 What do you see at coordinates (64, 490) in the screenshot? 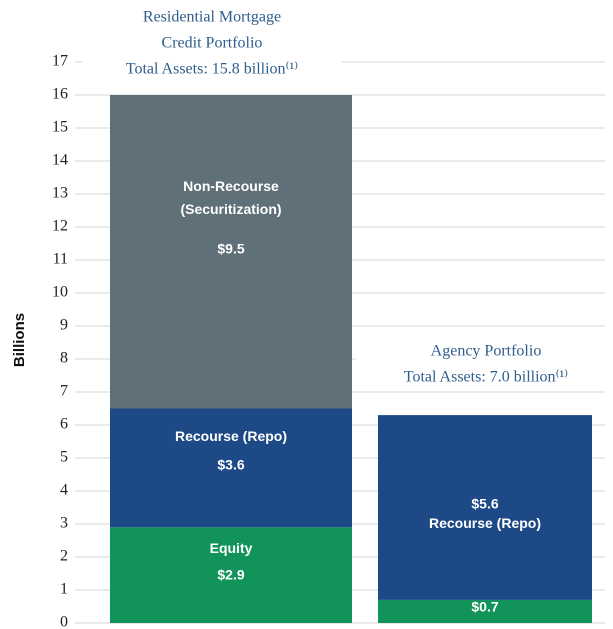
I see `y-tick-label: 4` at bounding box center [64, 490].